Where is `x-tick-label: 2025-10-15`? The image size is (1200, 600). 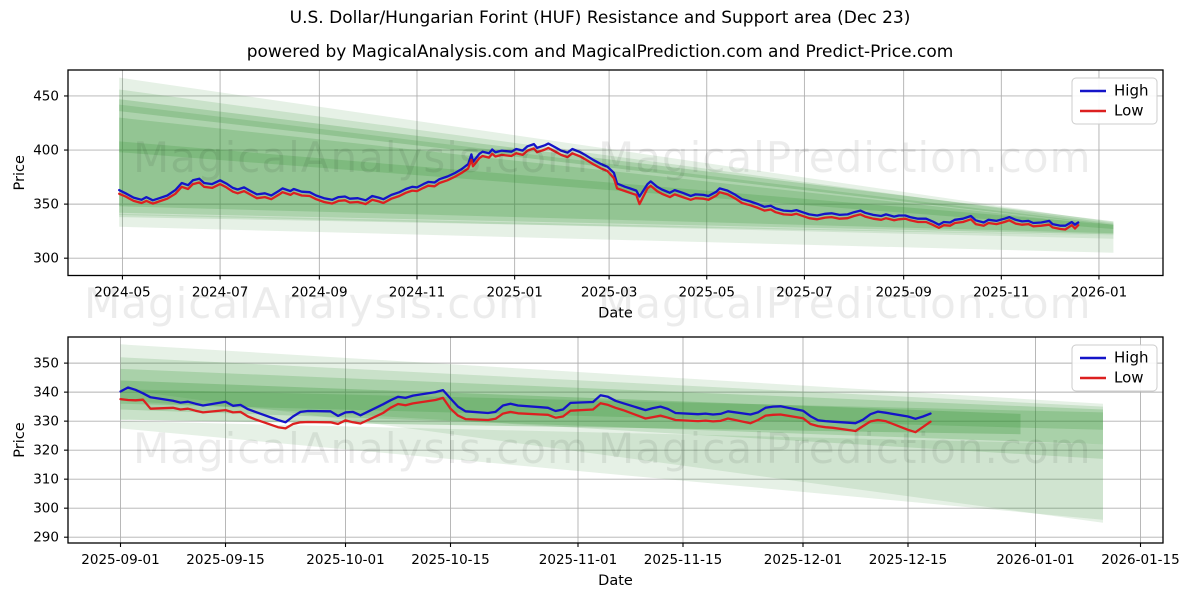 x-tick-label: 2025-10-15 is located at coordinates (450, 560).